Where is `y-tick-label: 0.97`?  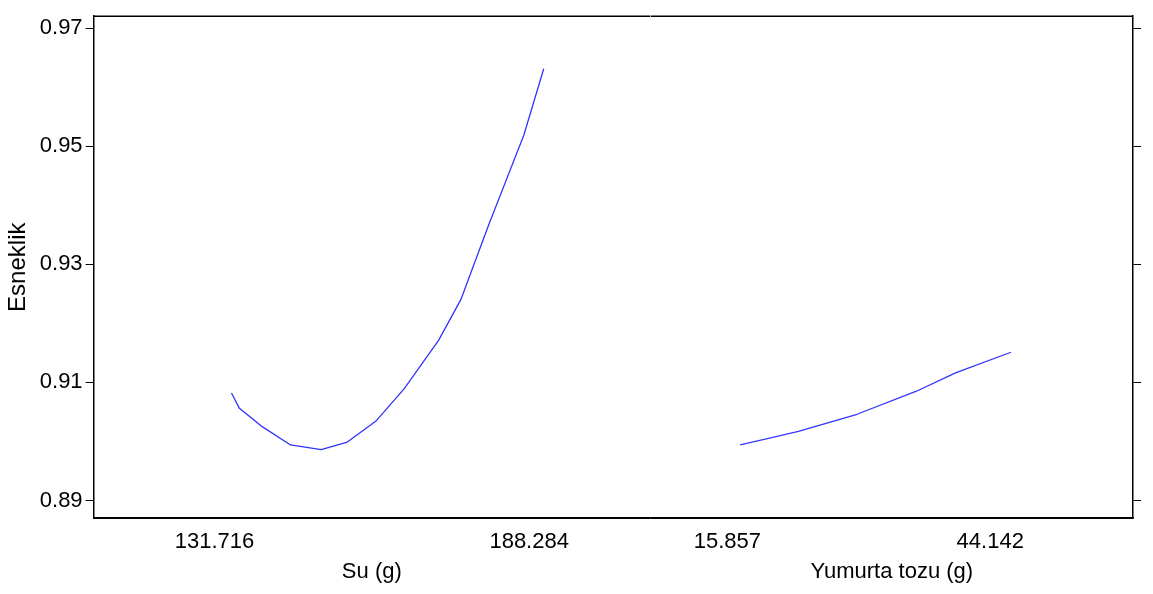
y-tick-label: 0.97 is located at coordinates (61, 27).